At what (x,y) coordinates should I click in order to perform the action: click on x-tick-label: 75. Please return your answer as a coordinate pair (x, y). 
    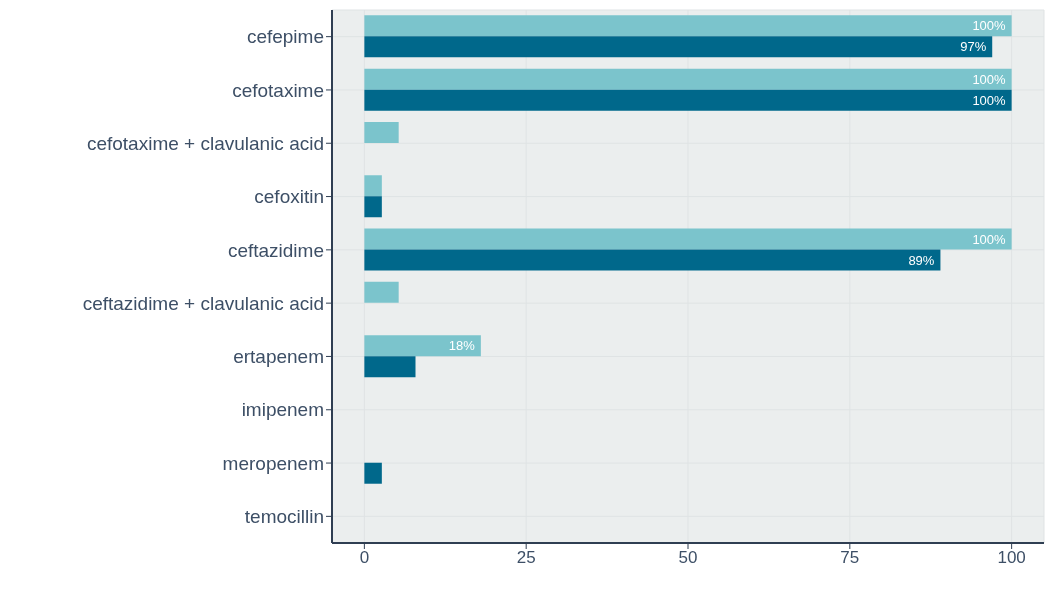
    Looking at the image, I should click on (850, 558).